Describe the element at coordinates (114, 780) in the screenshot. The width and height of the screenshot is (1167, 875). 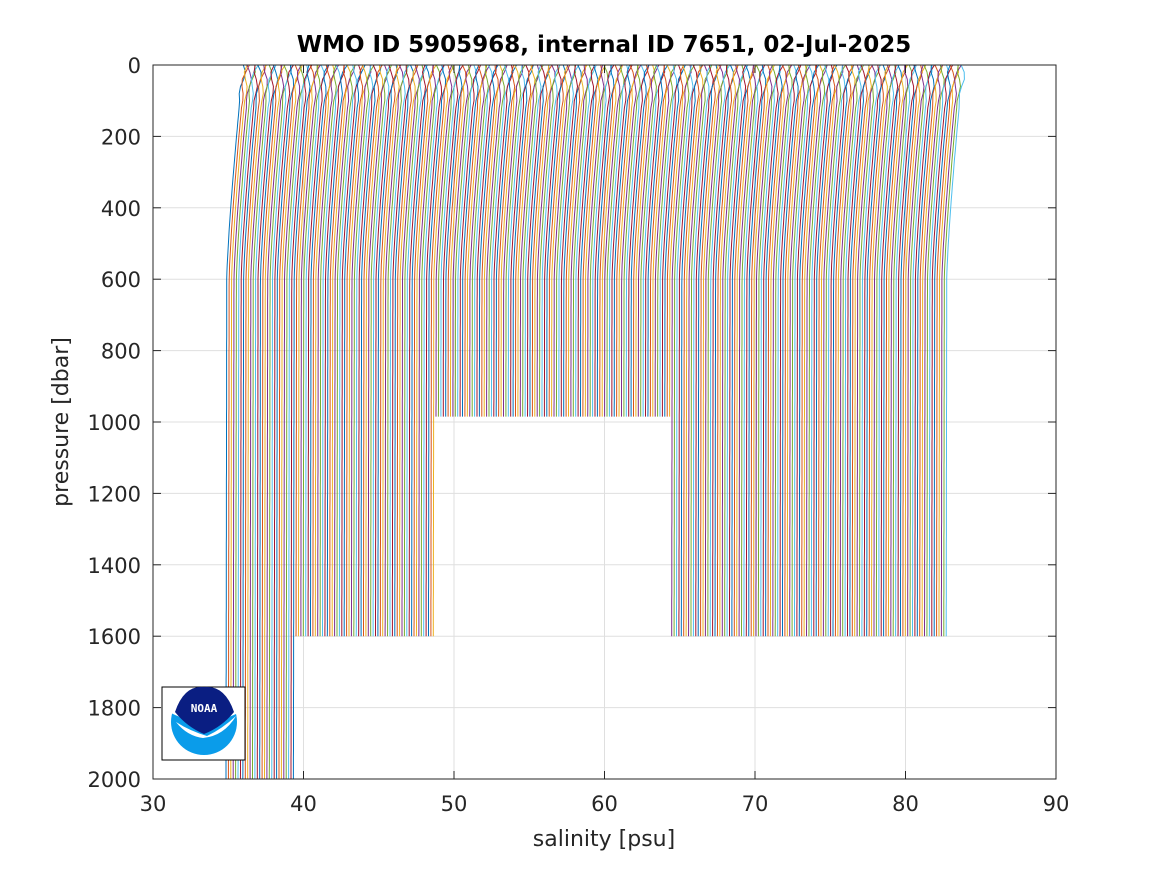
I see `y-tick-label: 2000` at that location.